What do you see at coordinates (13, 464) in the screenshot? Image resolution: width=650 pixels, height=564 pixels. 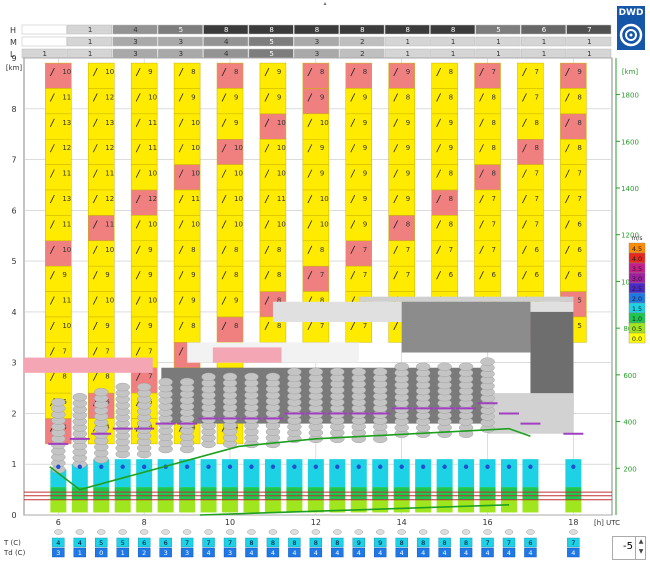 I see `y-left-tick-label: 1` at bounding box center [13, 464].